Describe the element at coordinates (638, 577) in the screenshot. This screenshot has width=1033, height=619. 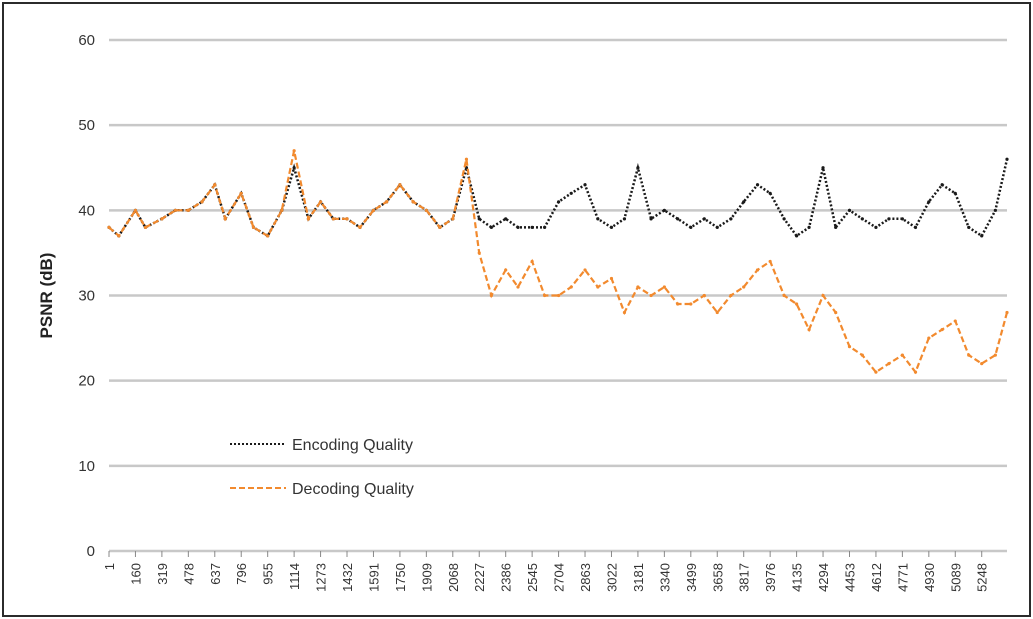
I see `x-tick-label: 3181` at that location.